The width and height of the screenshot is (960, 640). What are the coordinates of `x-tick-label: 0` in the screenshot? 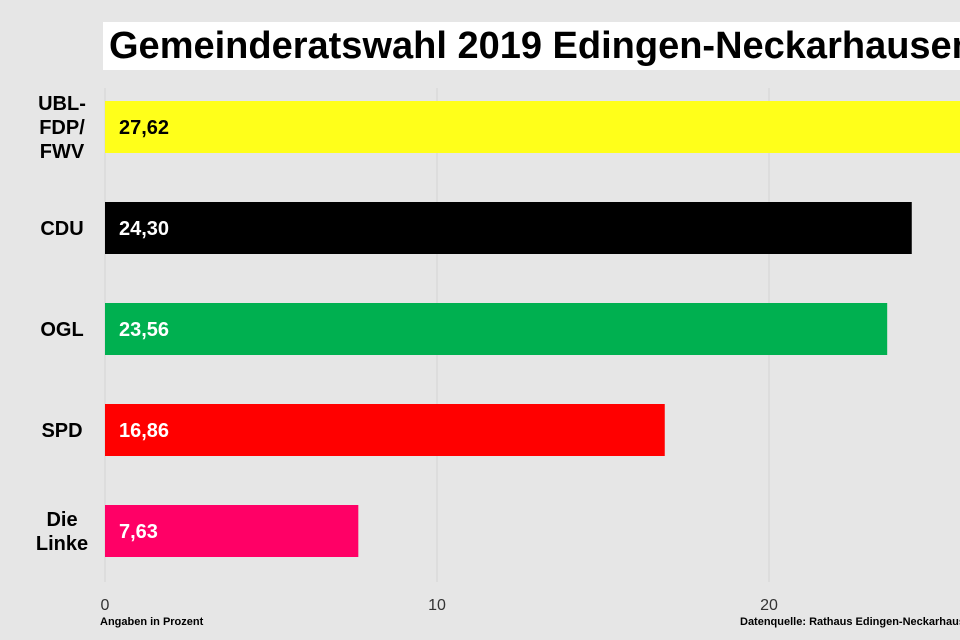 It's located at (105, 605).